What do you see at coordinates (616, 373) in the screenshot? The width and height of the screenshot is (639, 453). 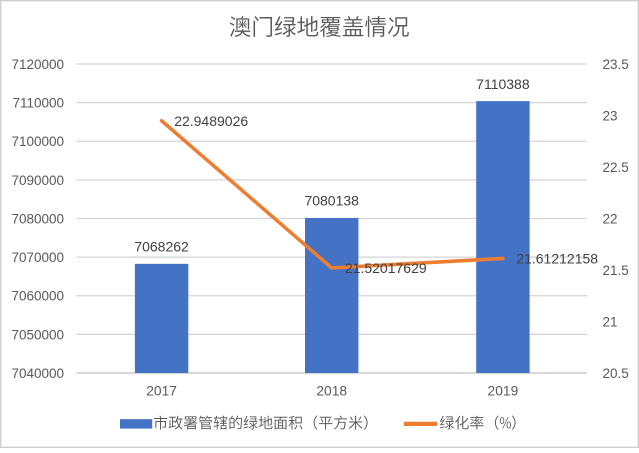 I see `svg-text: 20.5` at bounding box center [616, 373].